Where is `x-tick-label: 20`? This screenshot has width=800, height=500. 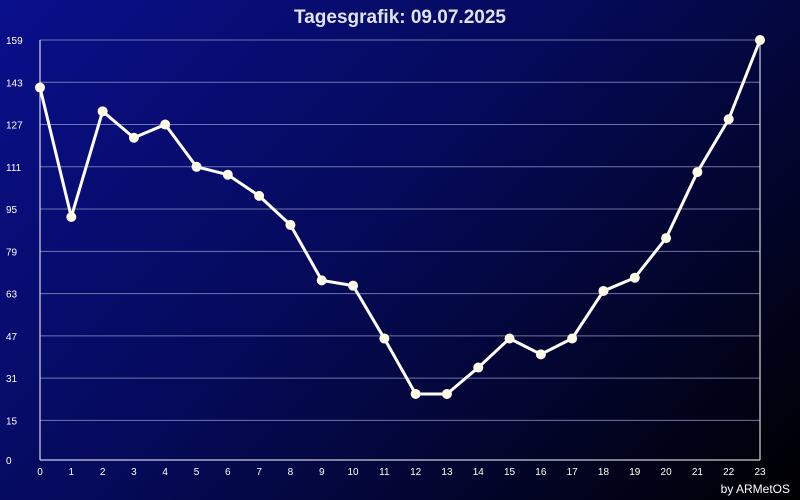
x-tick-label: 20 is located at coordinates (667, 472).